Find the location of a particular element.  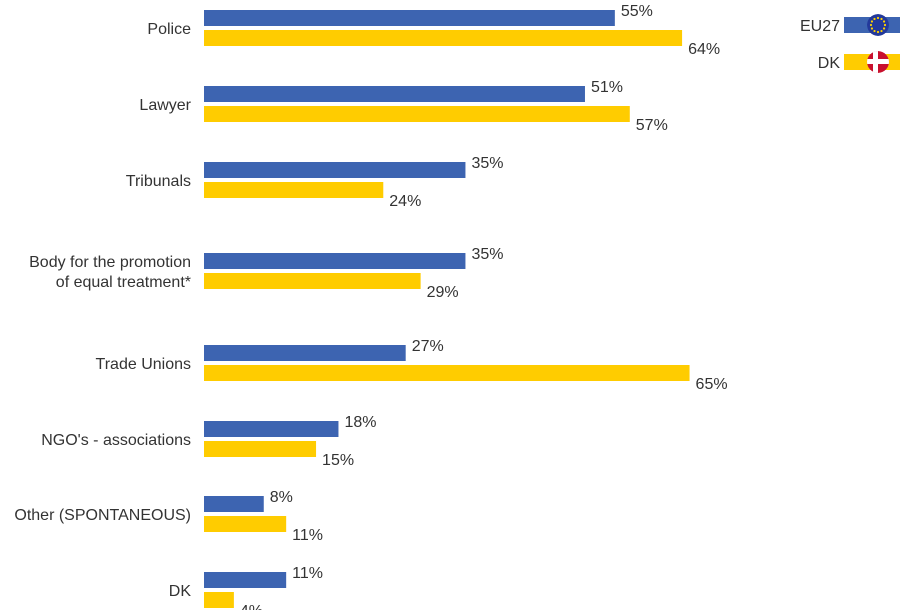

category-label: Trade Unions is located at coordinates (143, 364).